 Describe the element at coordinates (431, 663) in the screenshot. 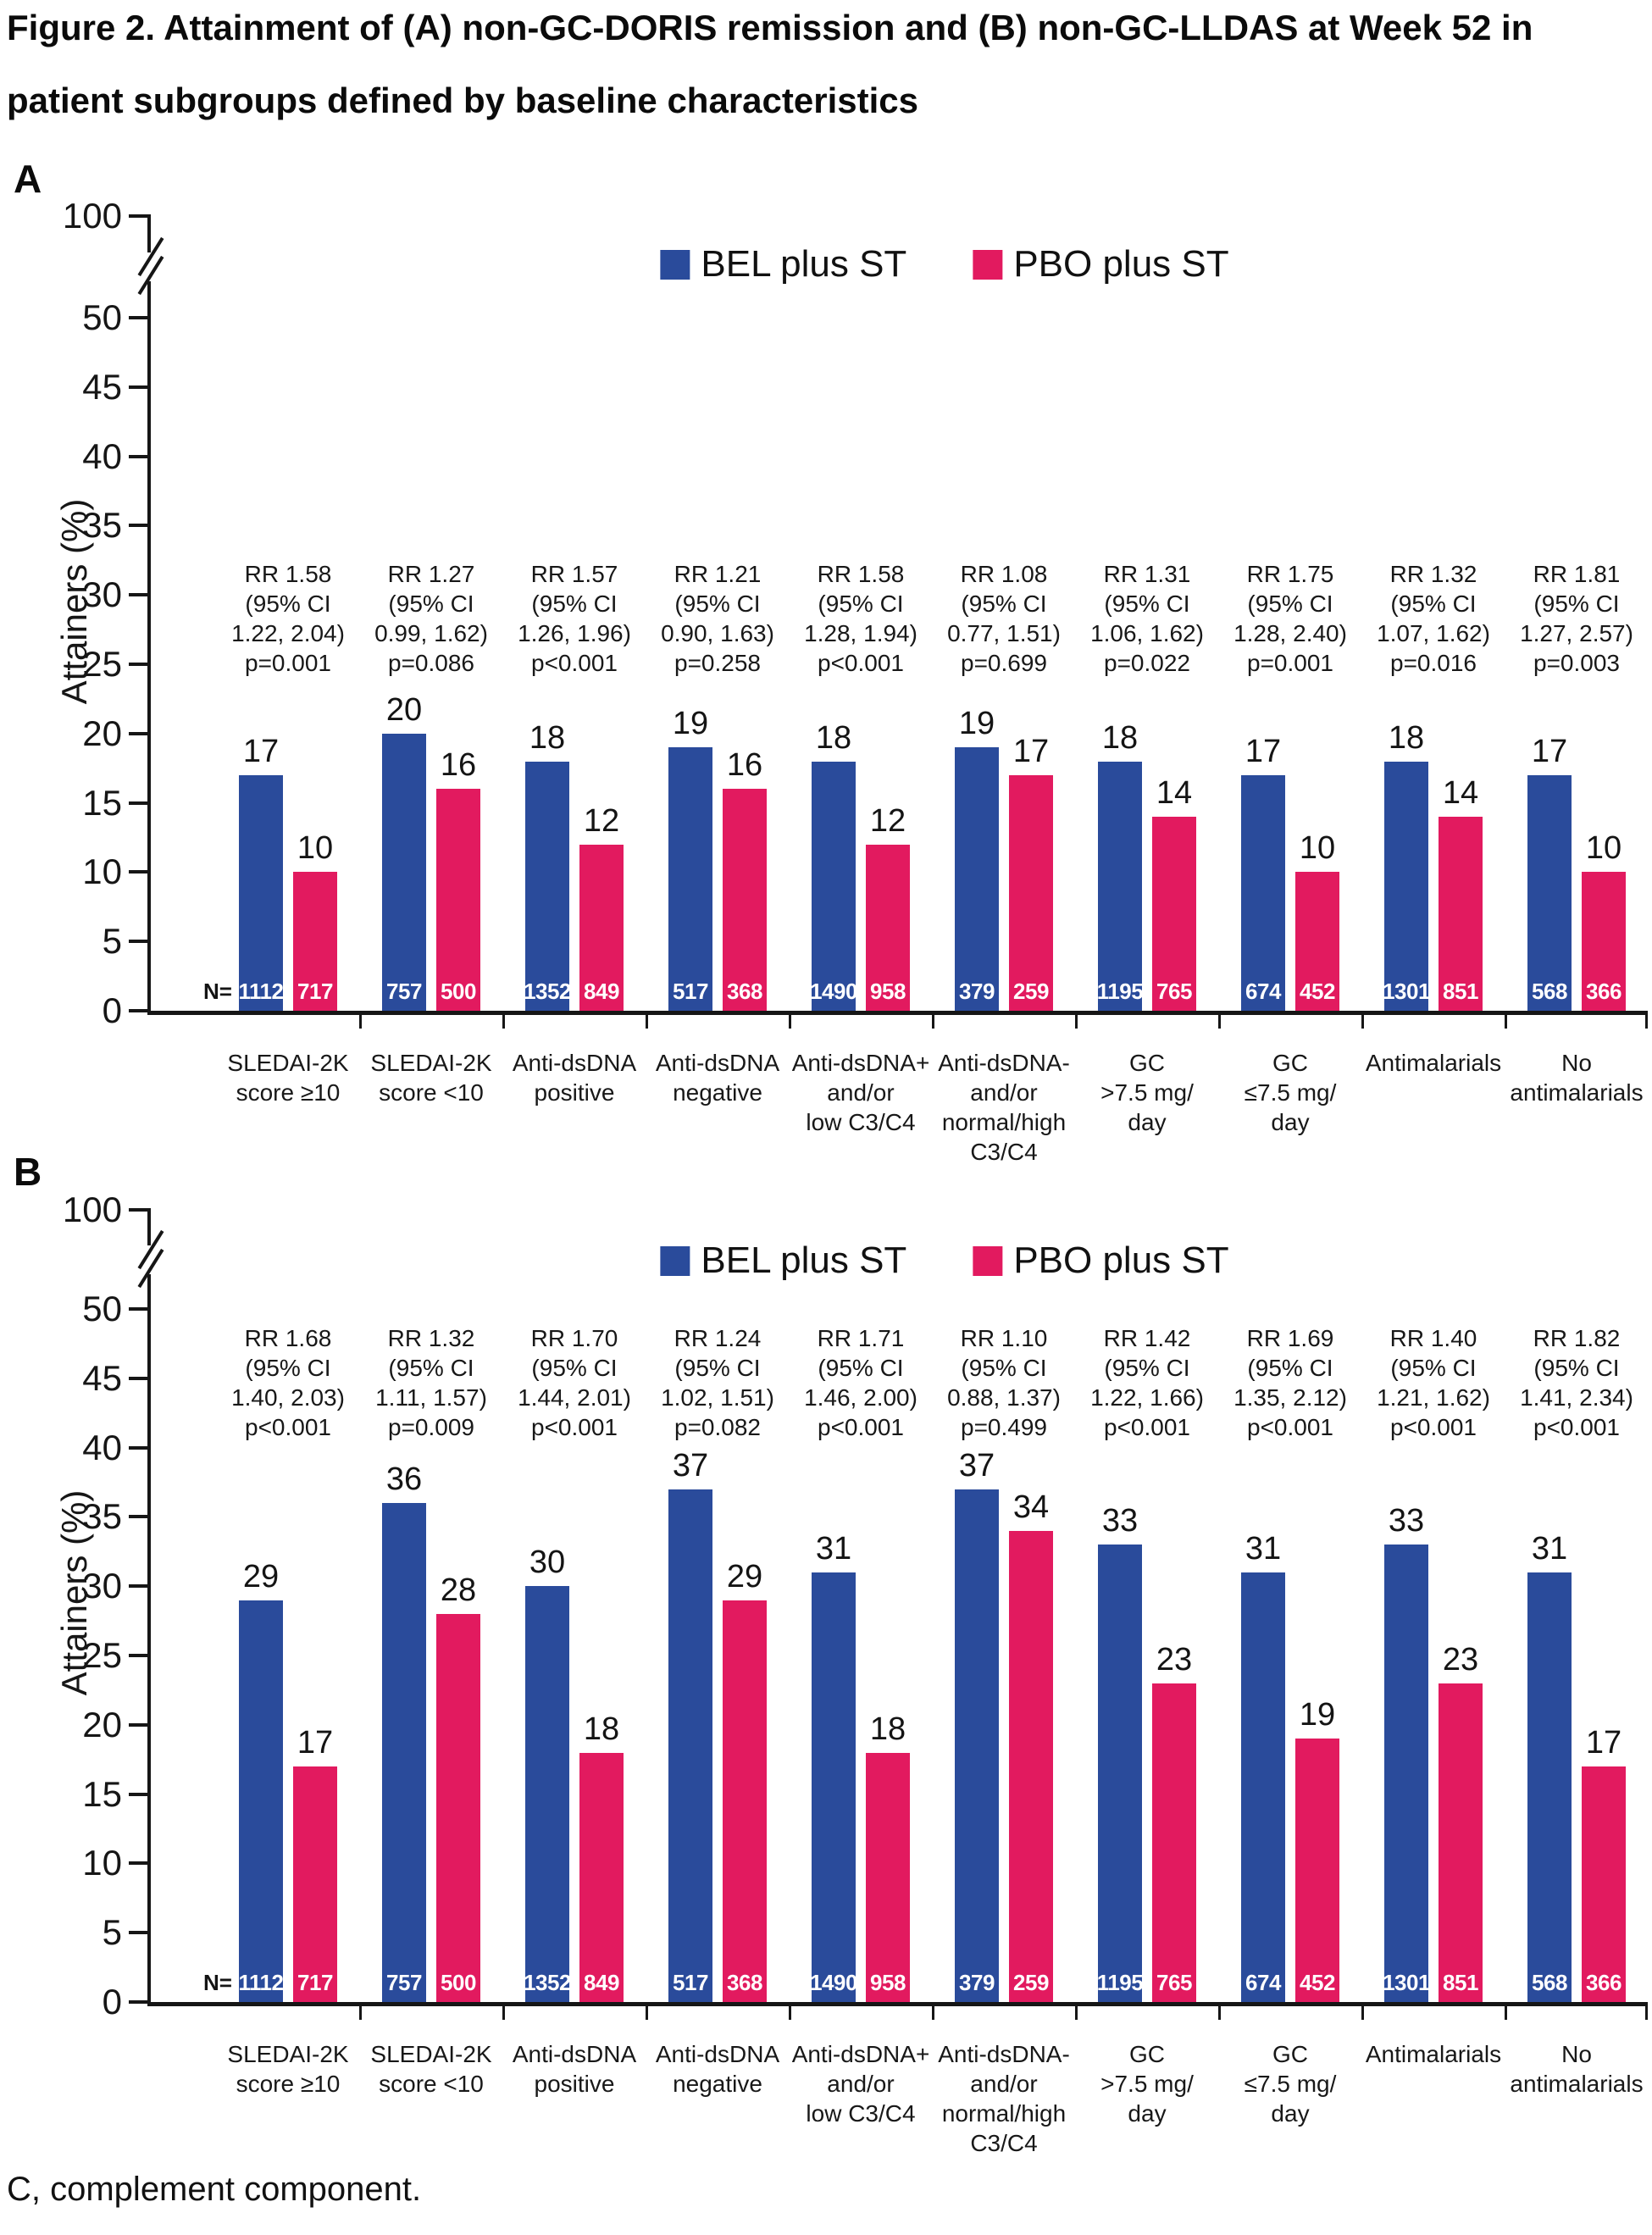

I see `rr-annotation-line: p=0.086` at that location.